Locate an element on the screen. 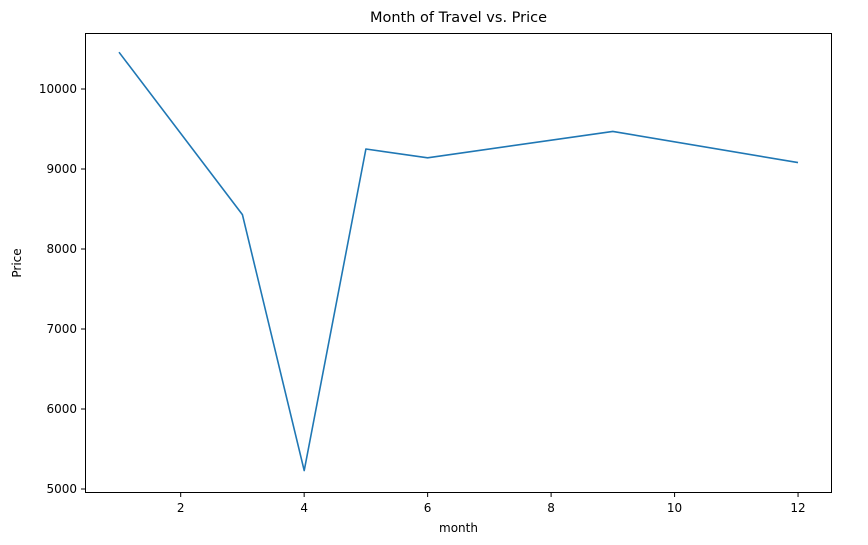 This screenshot has height=545, width=868. y-tick-label: 10000 is located at coordinates (58, 89).